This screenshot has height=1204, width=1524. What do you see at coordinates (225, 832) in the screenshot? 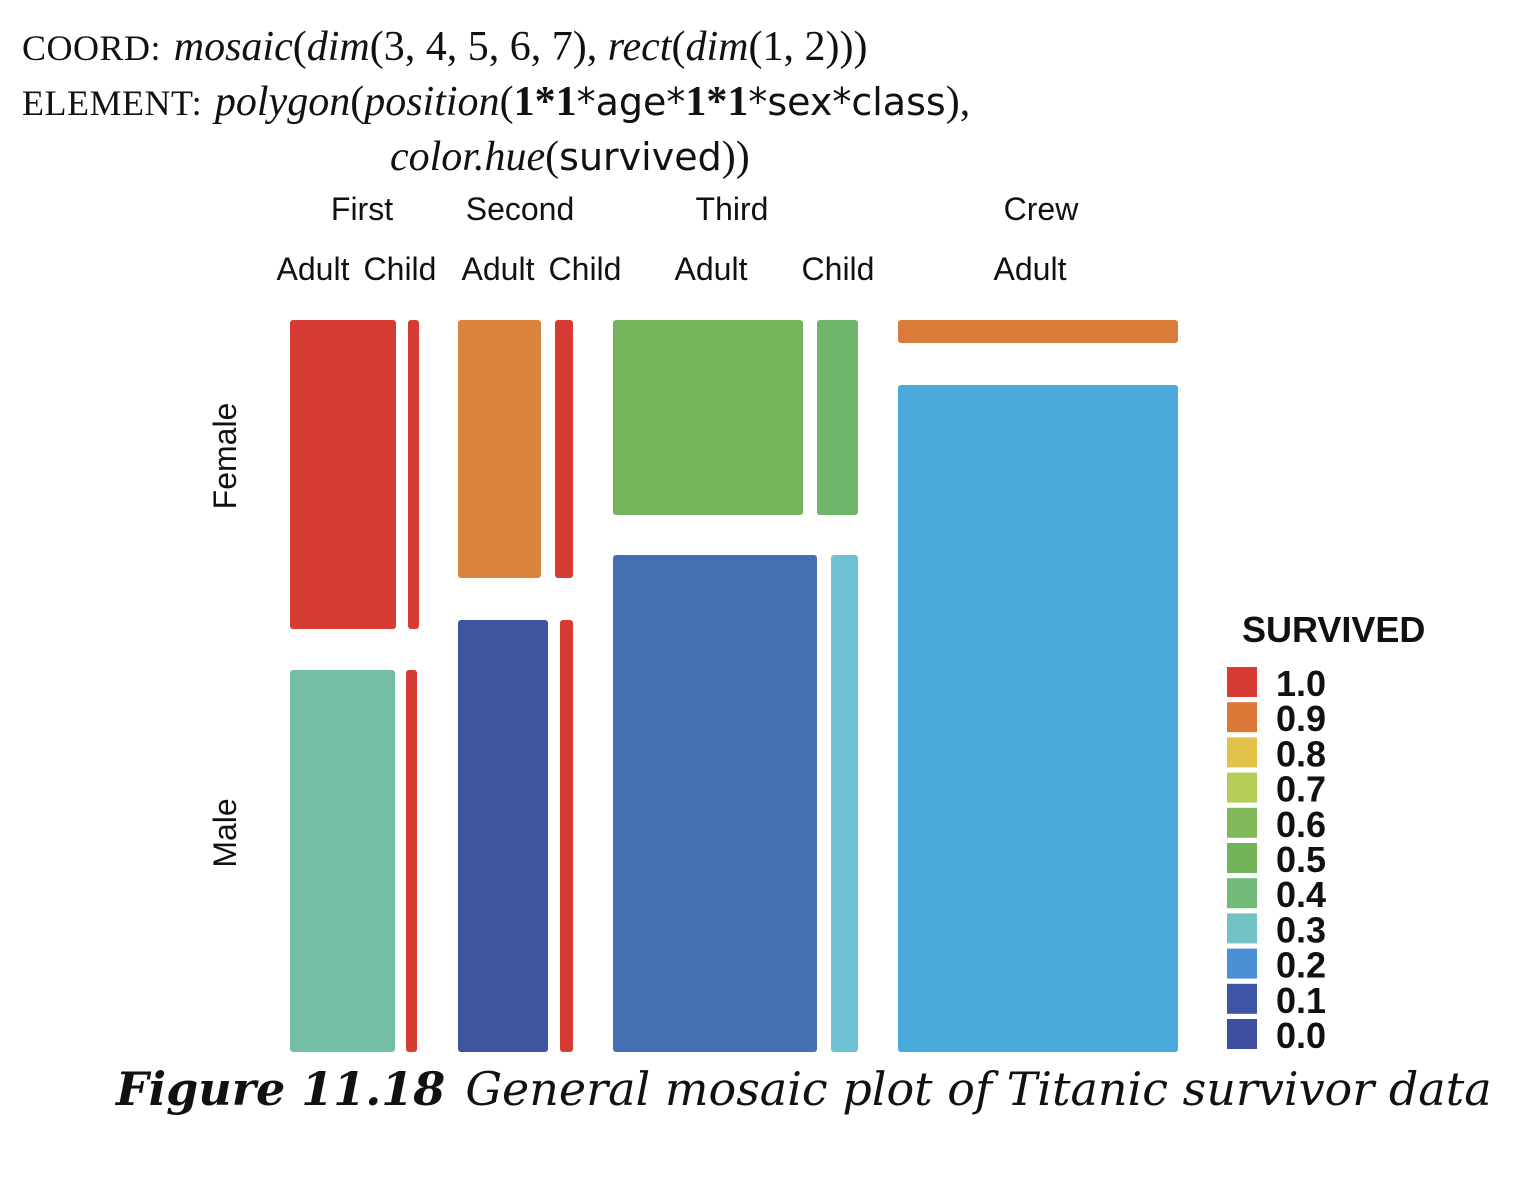
I see `sex-label-male: Male` at bounding box center [225, 832].